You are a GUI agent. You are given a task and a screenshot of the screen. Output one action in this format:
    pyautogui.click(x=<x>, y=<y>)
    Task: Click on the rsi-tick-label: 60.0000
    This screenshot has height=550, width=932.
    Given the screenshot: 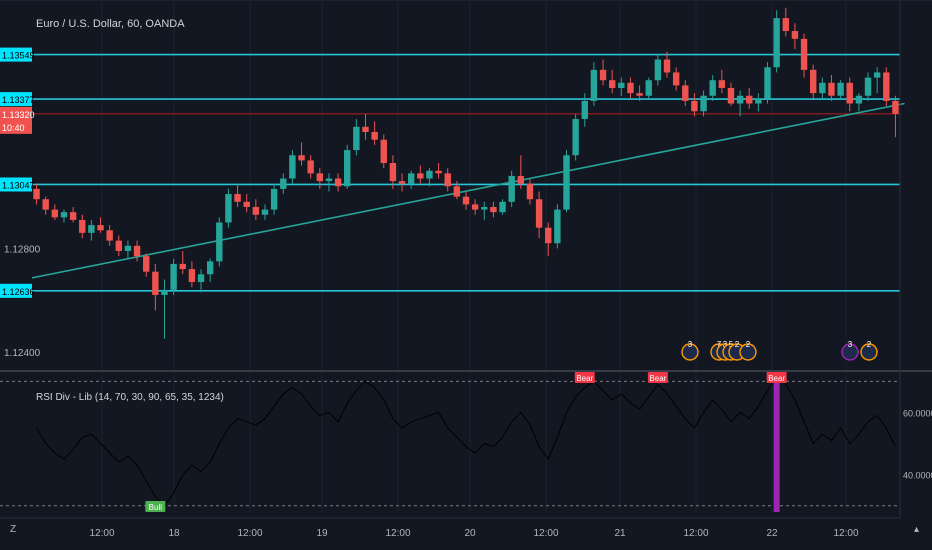 What is the action you would take?
    pyautogui.click(x=917, y=413)
    